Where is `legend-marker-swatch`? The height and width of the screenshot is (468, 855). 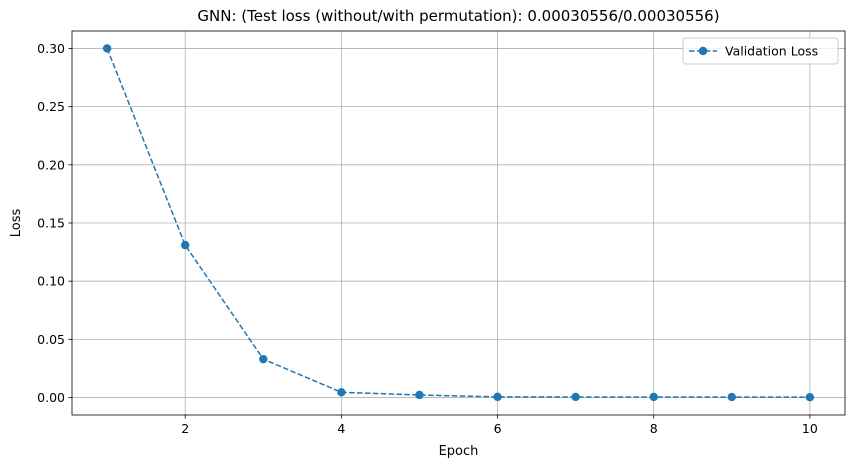
legend-marker-swatch is located at coordinates (703, 51).